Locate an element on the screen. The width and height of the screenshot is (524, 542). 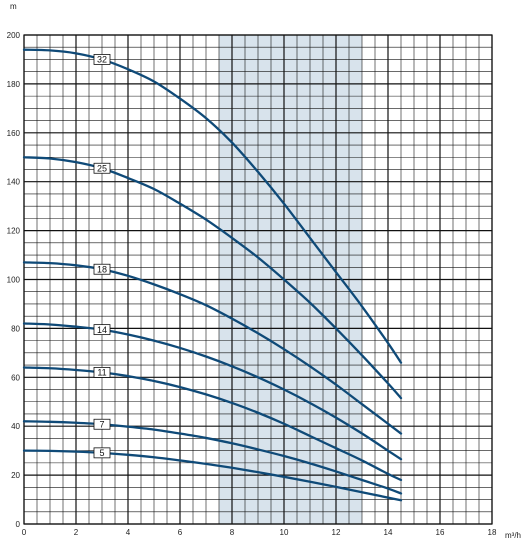
y-tick-label: 180 is located at coordinates (14, 84).